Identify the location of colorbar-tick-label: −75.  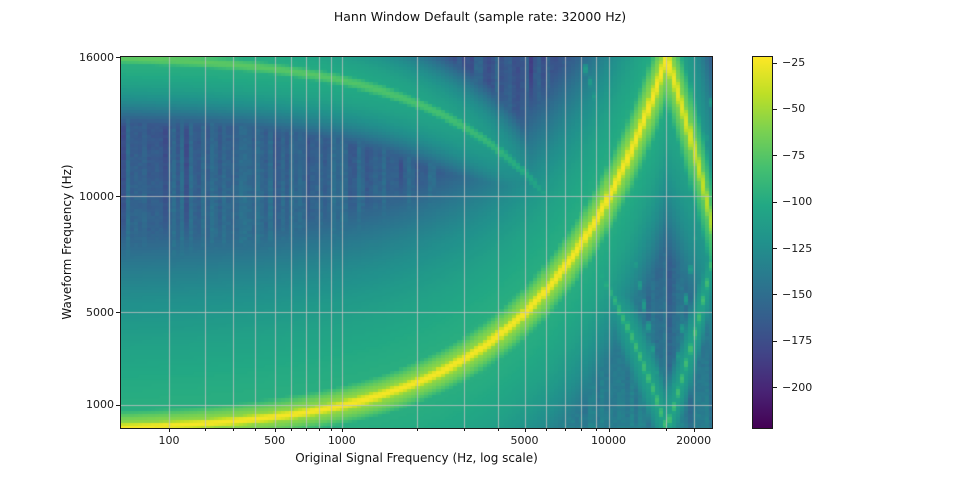
(794, 155).